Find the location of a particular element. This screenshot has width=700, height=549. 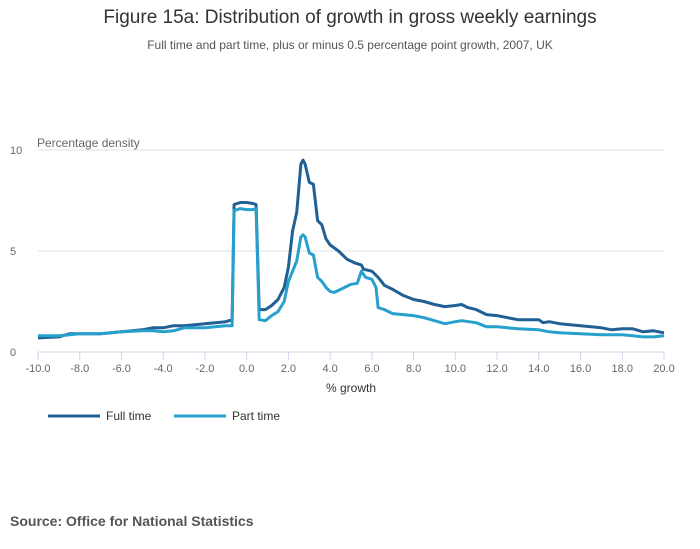

legend-label: Part time is located at coordinates (256, 416).